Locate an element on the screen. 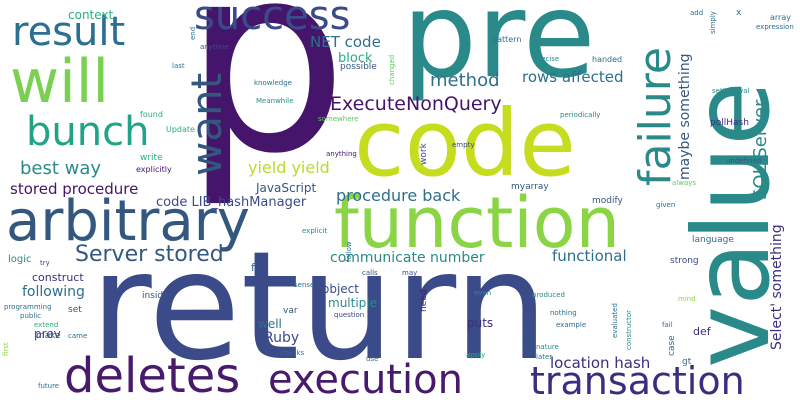 The width and height of the screenshot is (800, 400). word-need: need is located at coordinates (424, 301).